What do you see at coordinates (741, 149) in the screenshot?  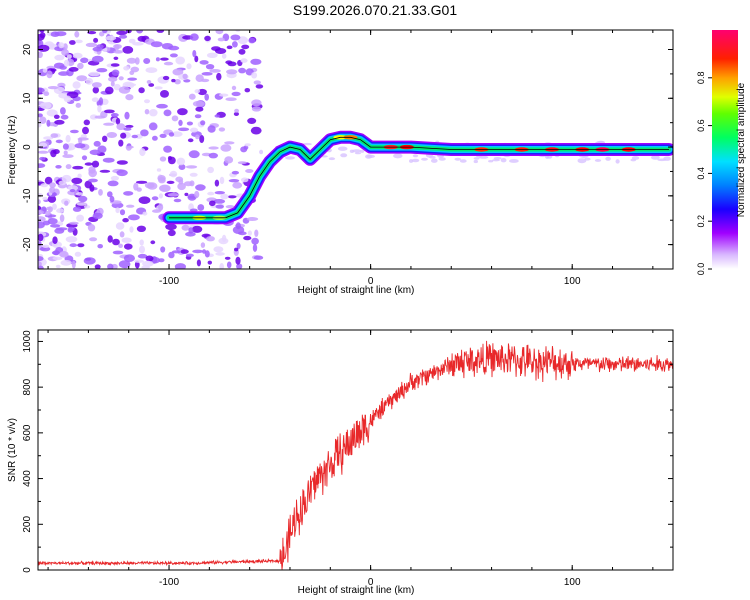 I see `colorbar-label: Normalized spectral amplitude` at bounding box center [741, 149].